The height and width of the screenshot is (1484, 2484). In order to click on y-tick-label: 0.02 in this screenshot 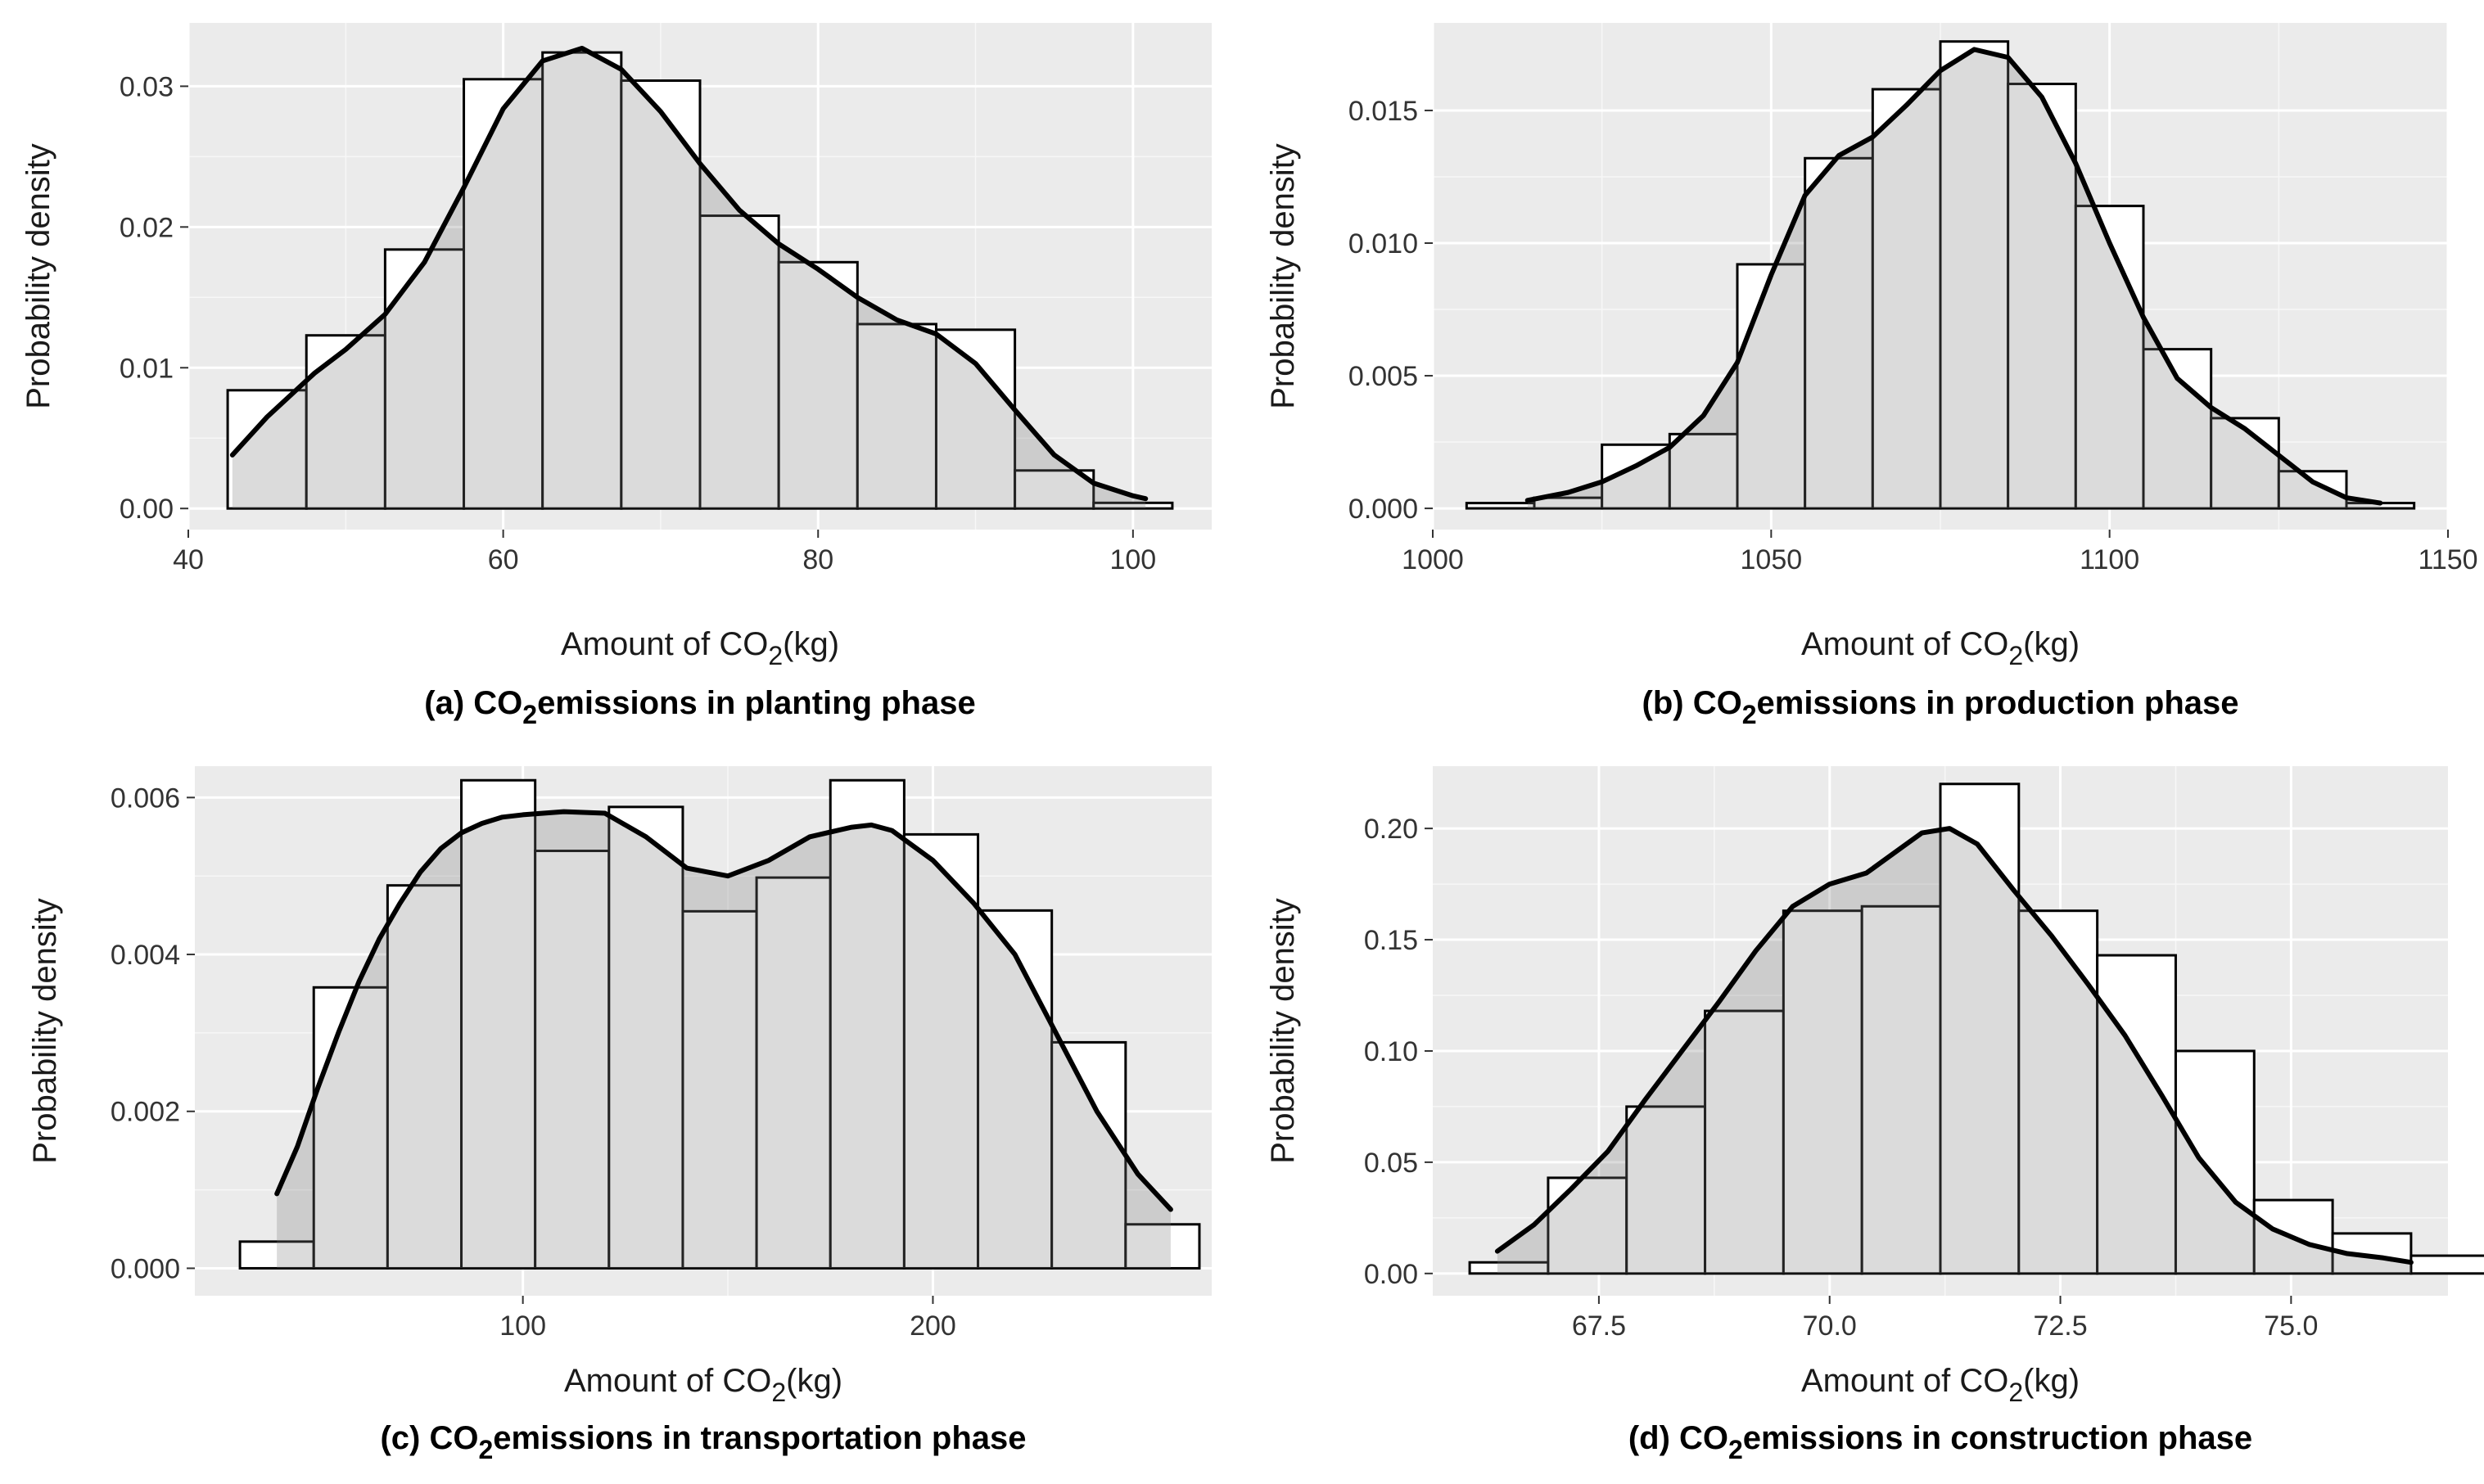, I will do `click(147, 227)`.